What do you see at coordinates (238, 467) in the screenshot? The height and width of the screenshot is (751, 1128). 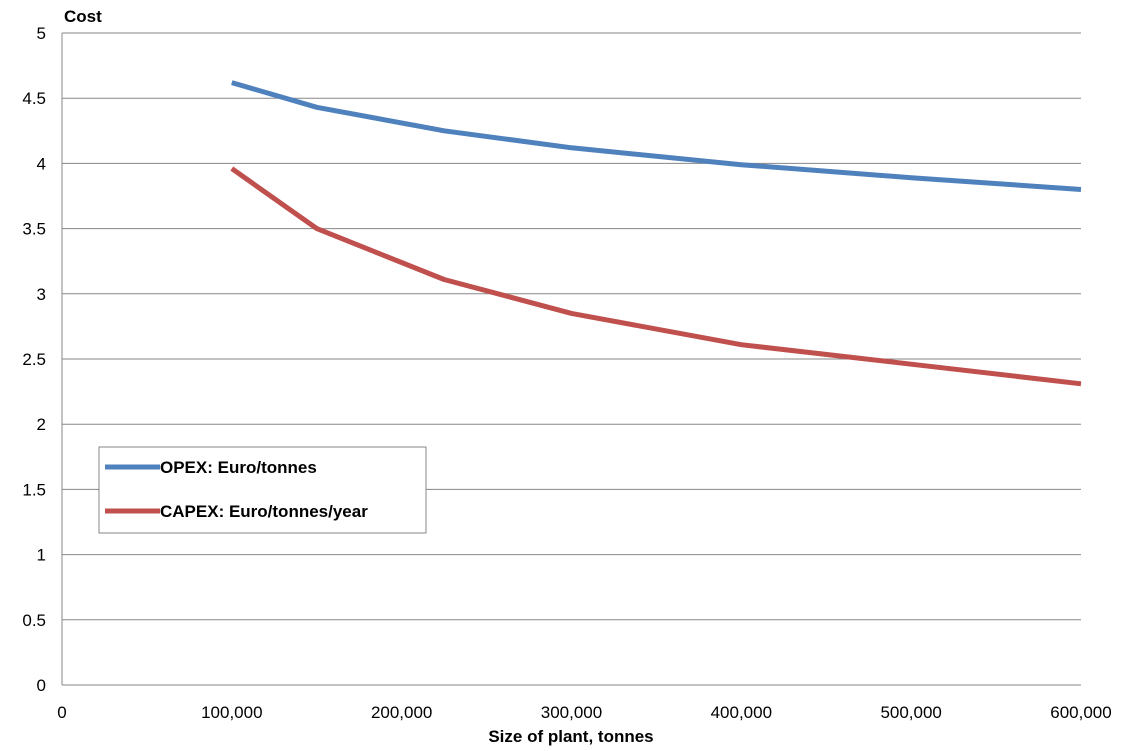 I see `legend-label-opex: OPEX: Euro/tonnes` at bounding box center [238, 467].